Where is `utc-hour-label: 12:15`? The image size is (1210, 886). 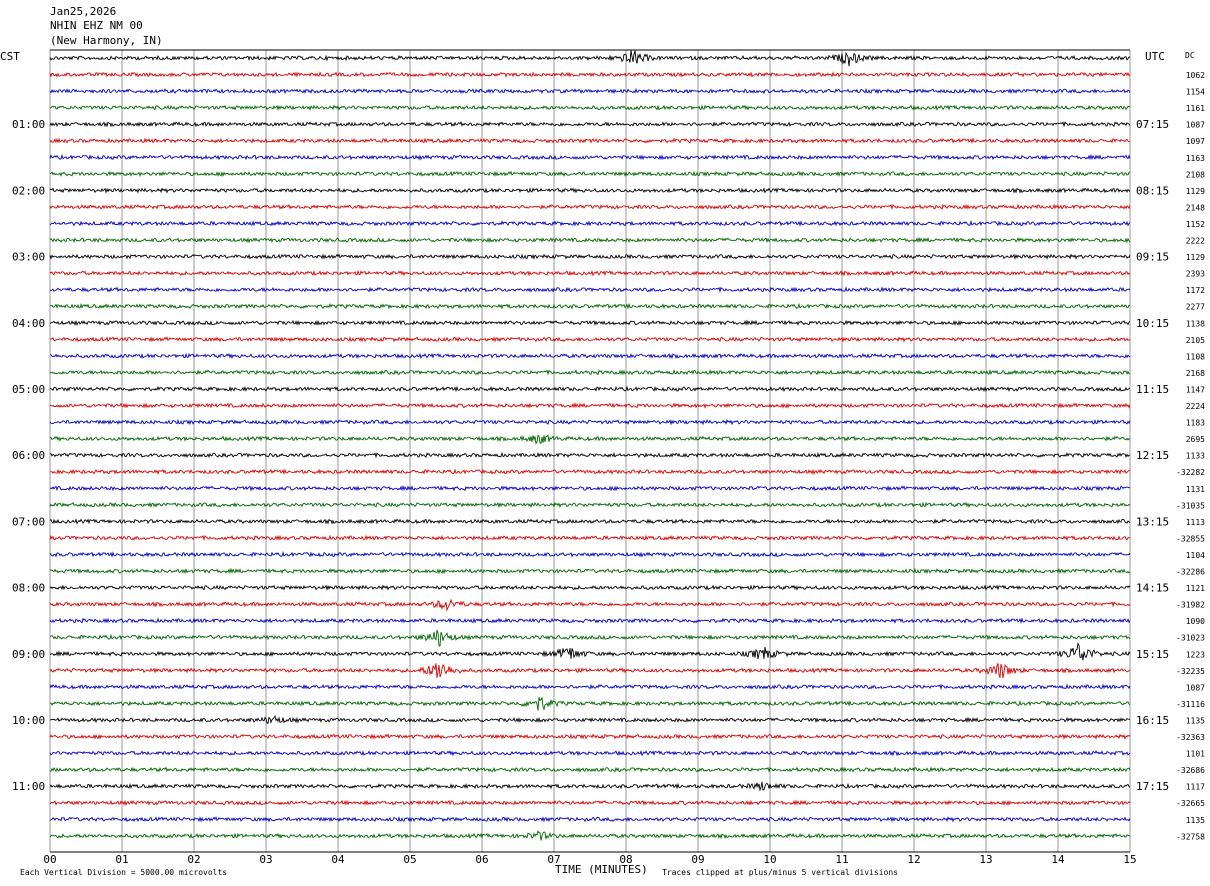
utc-hour-label: 12:15 is located at coordinates (1152, 455).